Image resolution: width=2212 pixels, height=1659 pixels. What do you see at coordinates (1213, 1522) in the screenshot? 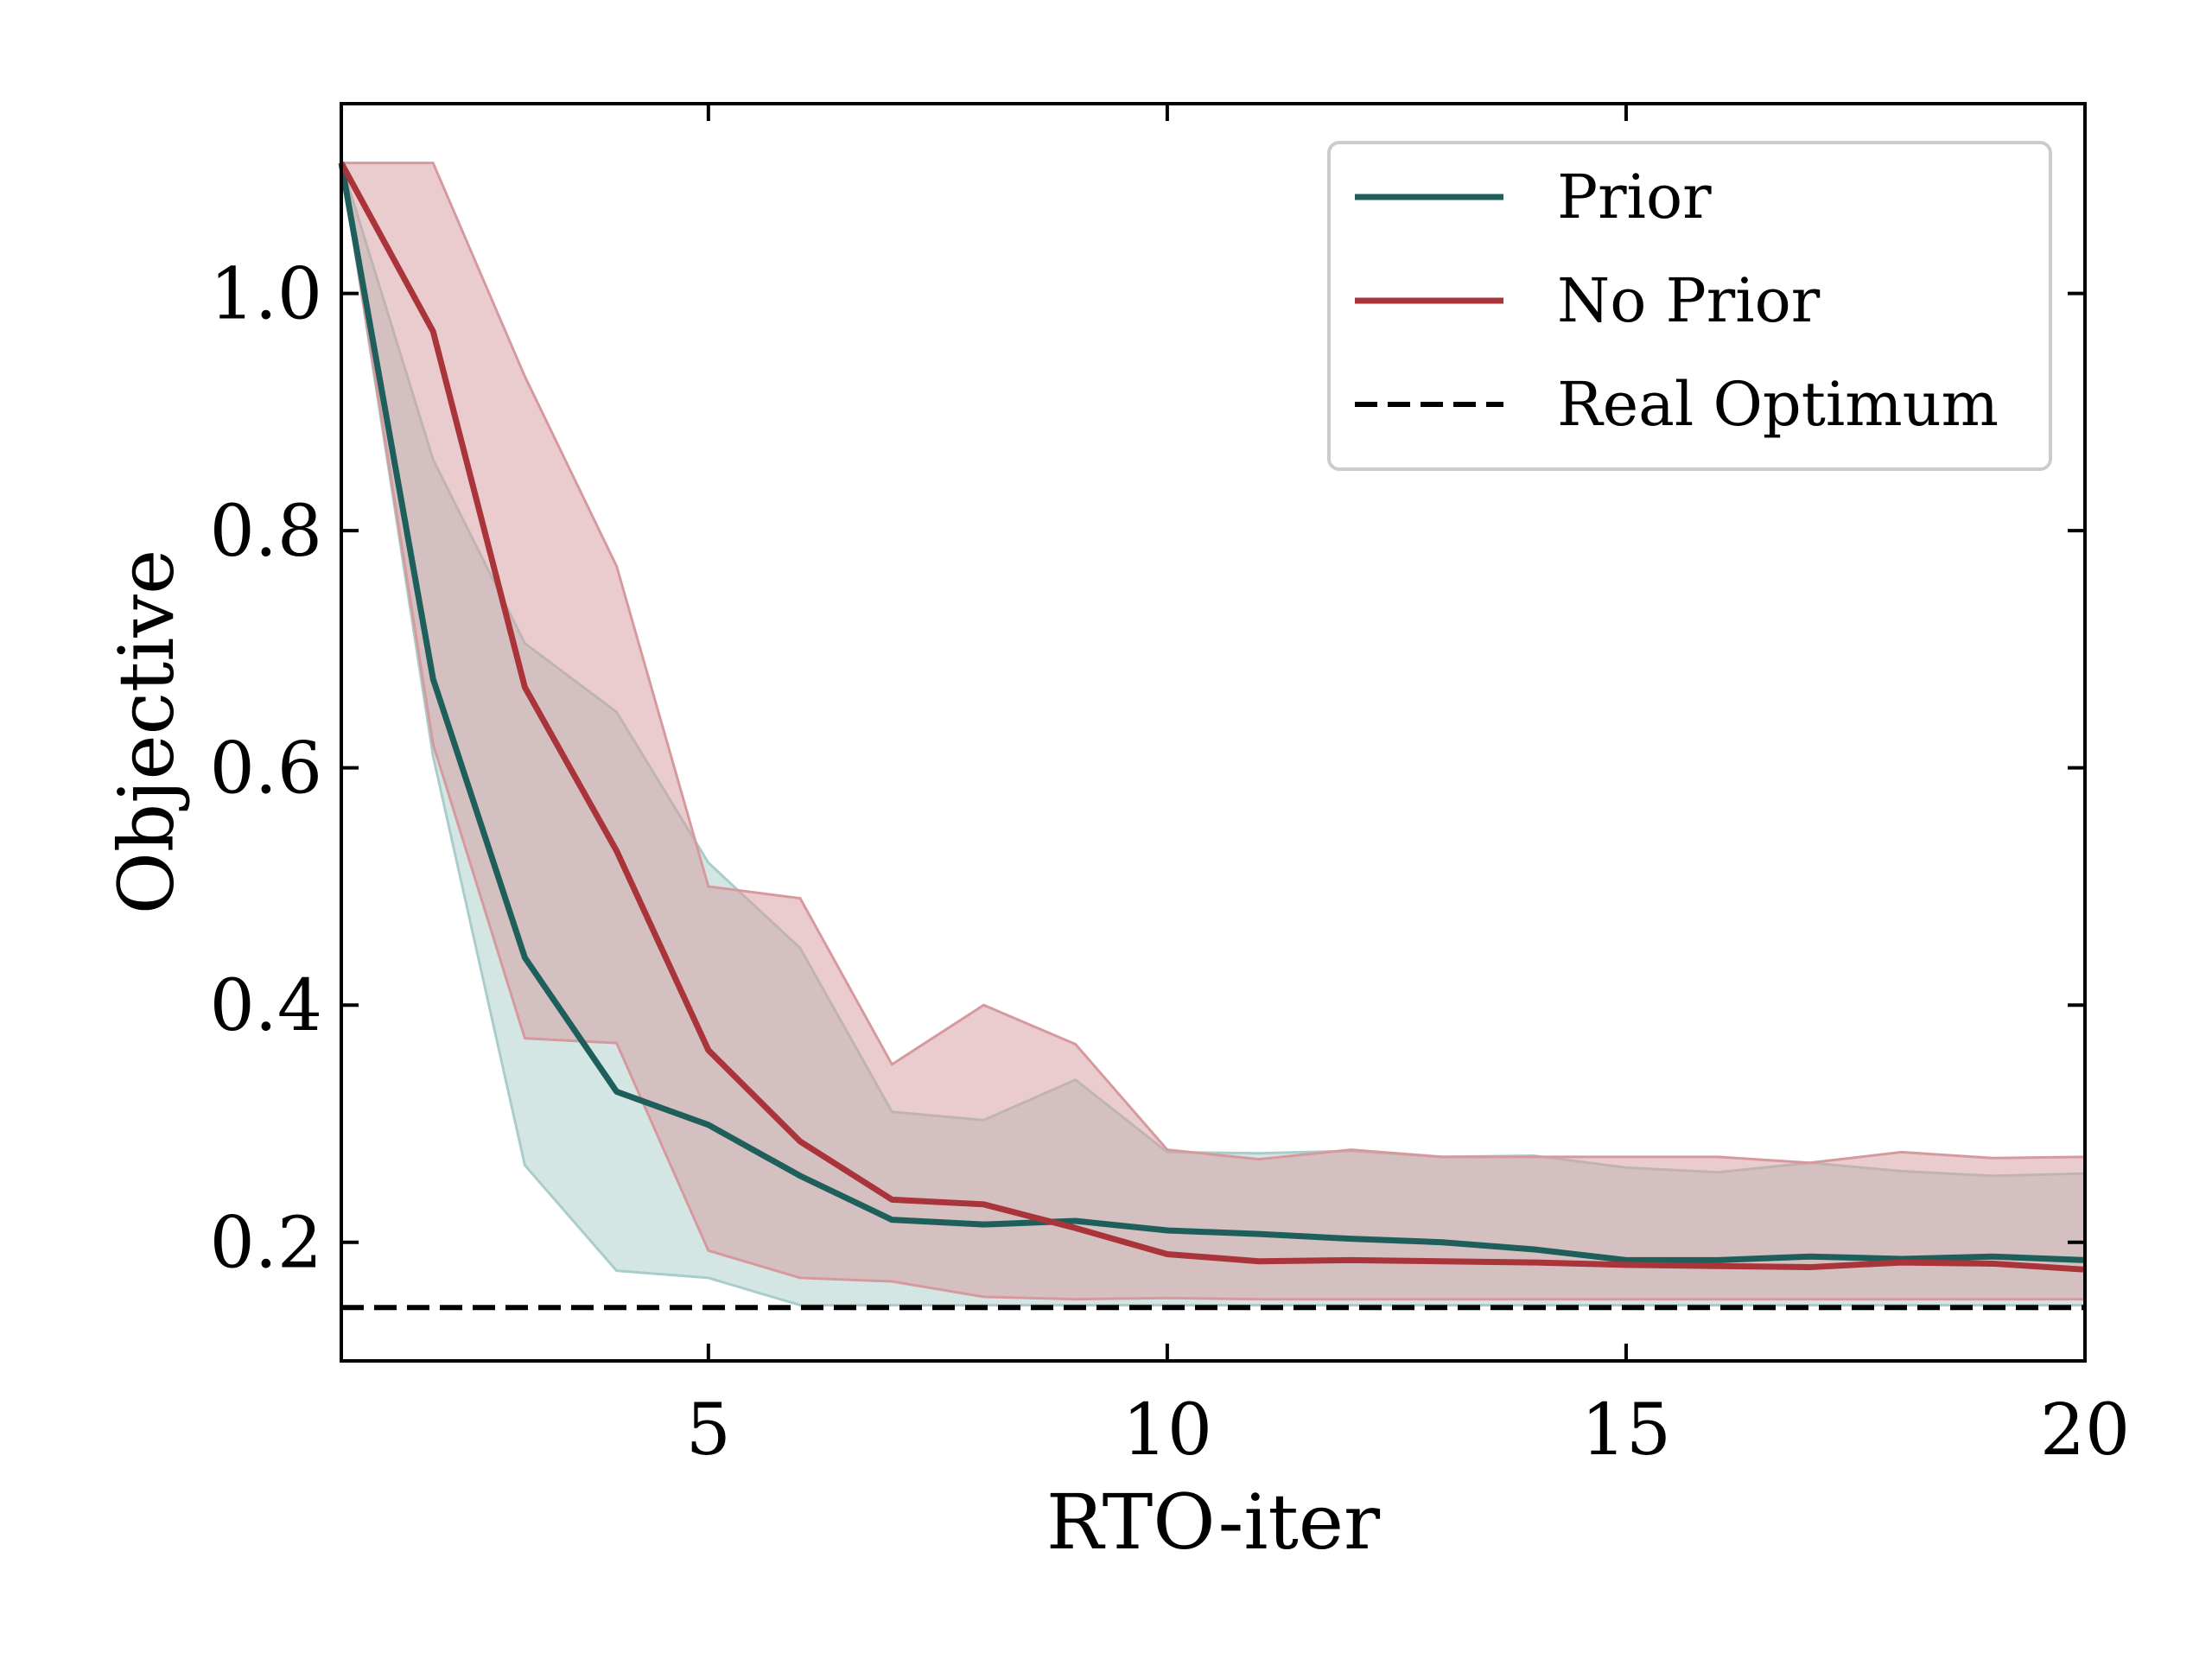
I see `x-axis-label: RTO-iter` at bounding box center [1213, 1522].